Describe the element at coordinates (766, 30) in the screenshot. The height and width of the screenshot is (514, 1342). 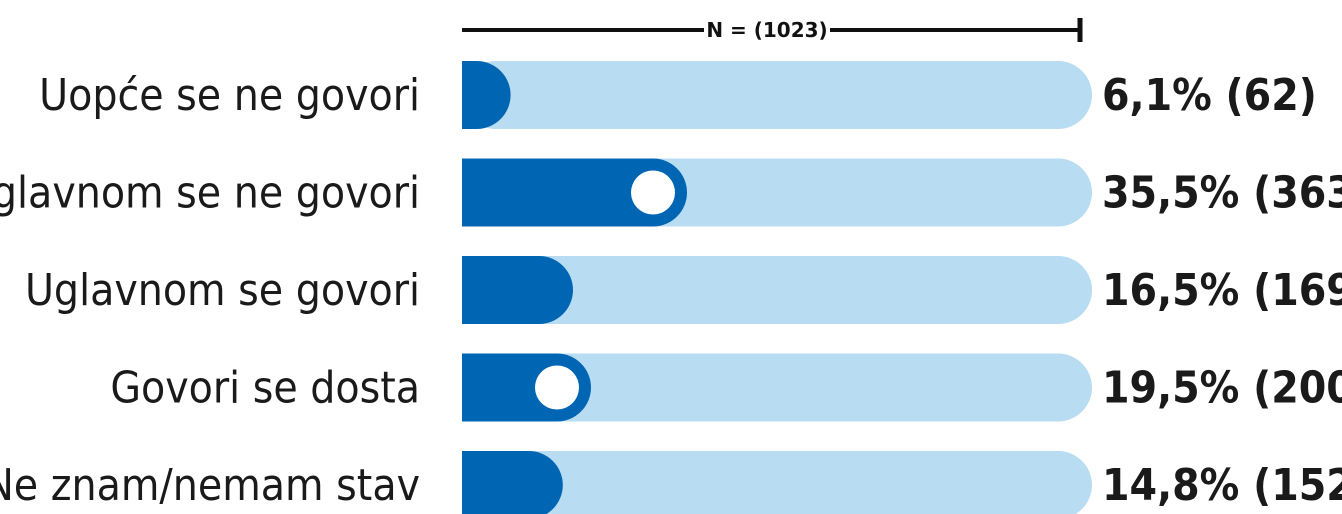
I see `sample-size-label: N = (1023)` at that location.